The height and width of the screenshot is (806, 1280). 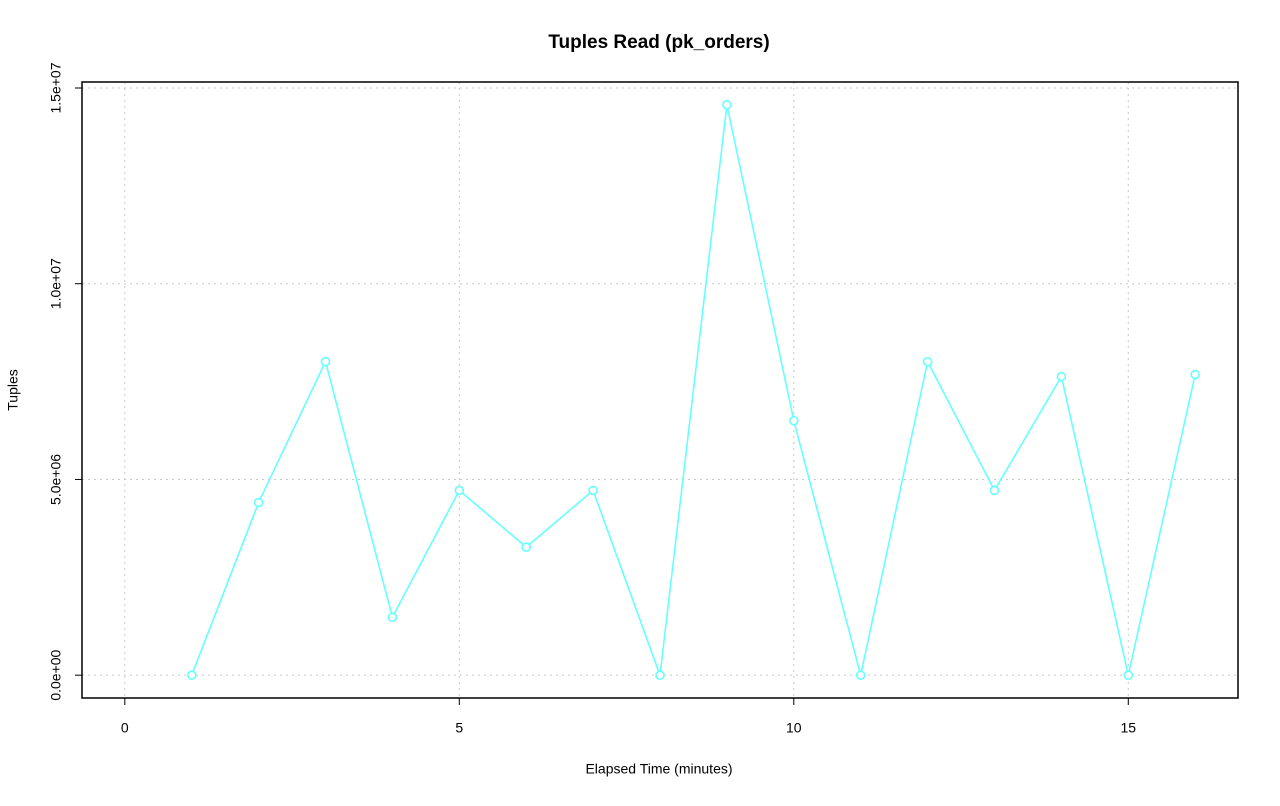 I want to click on x-tick-label: 10, so click(x=794, y=728).